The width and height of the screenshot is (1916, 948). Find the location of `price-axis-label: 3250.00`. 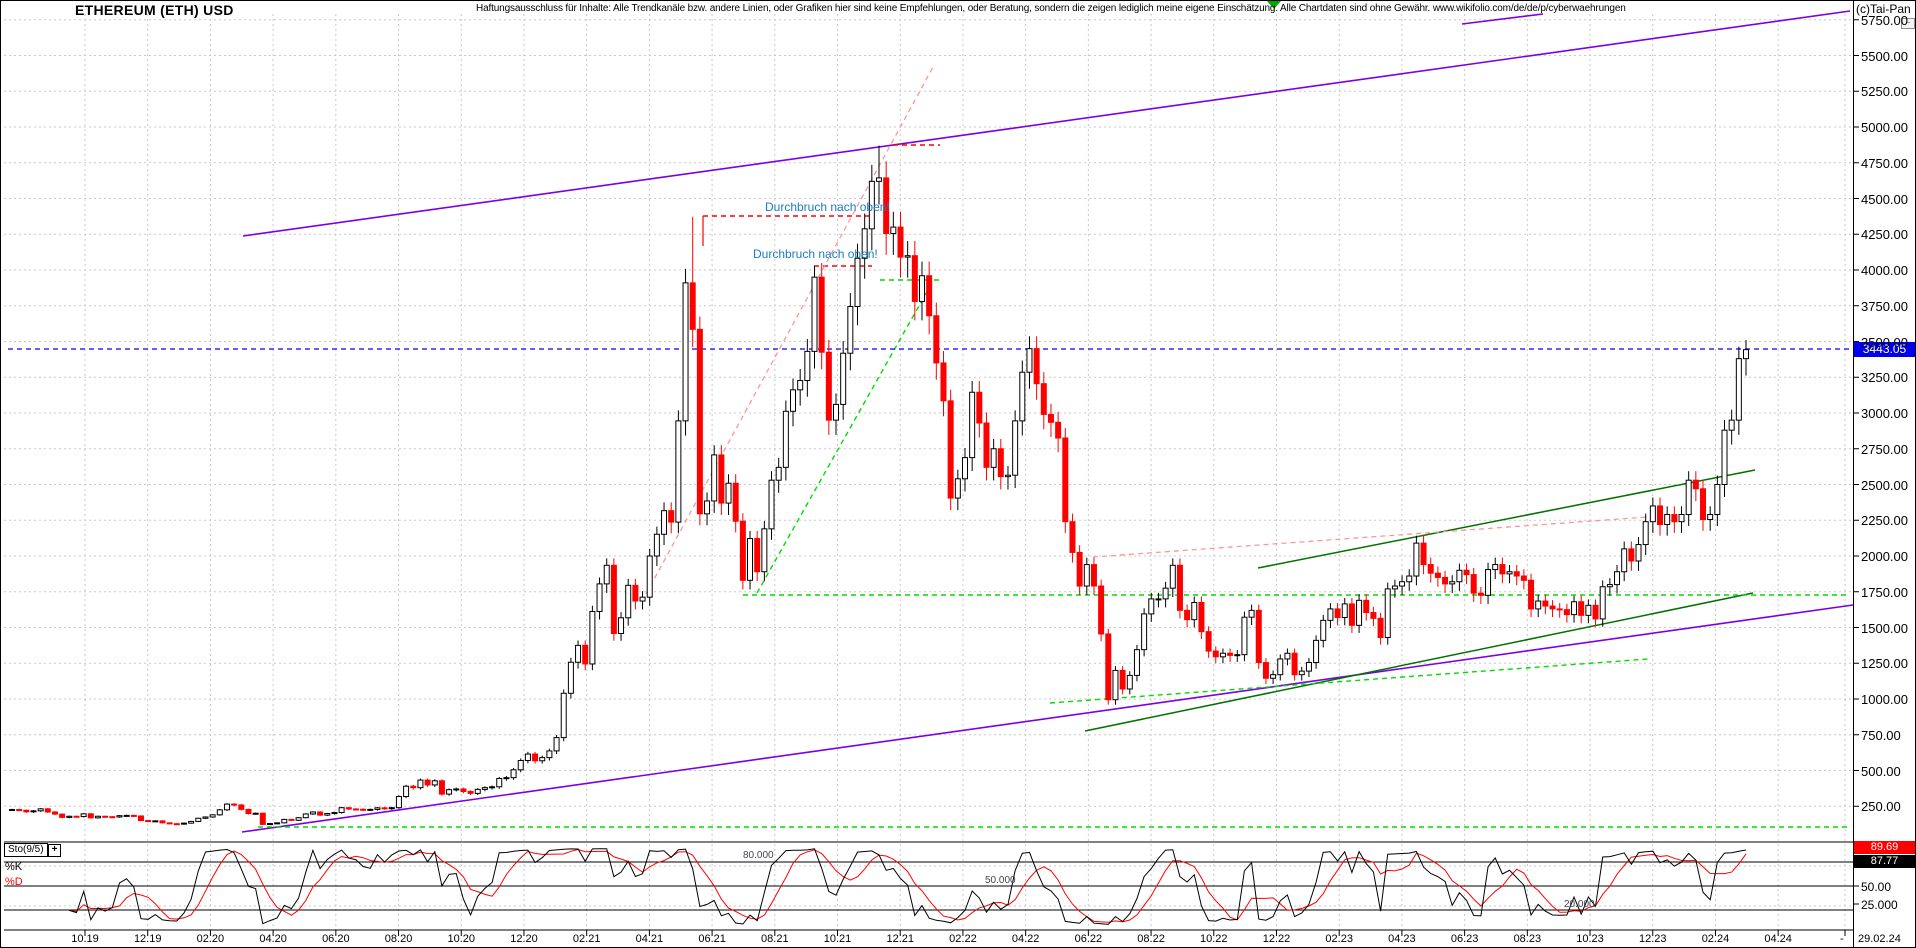

price-axis-label: 3250.00 is located at coordinates (1884, 378).